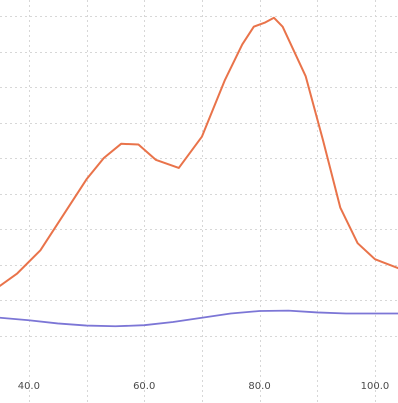  Describe the element at coordinates (259, 386) in the screenshot. I see `x-tick-label: 80.0` at that location.